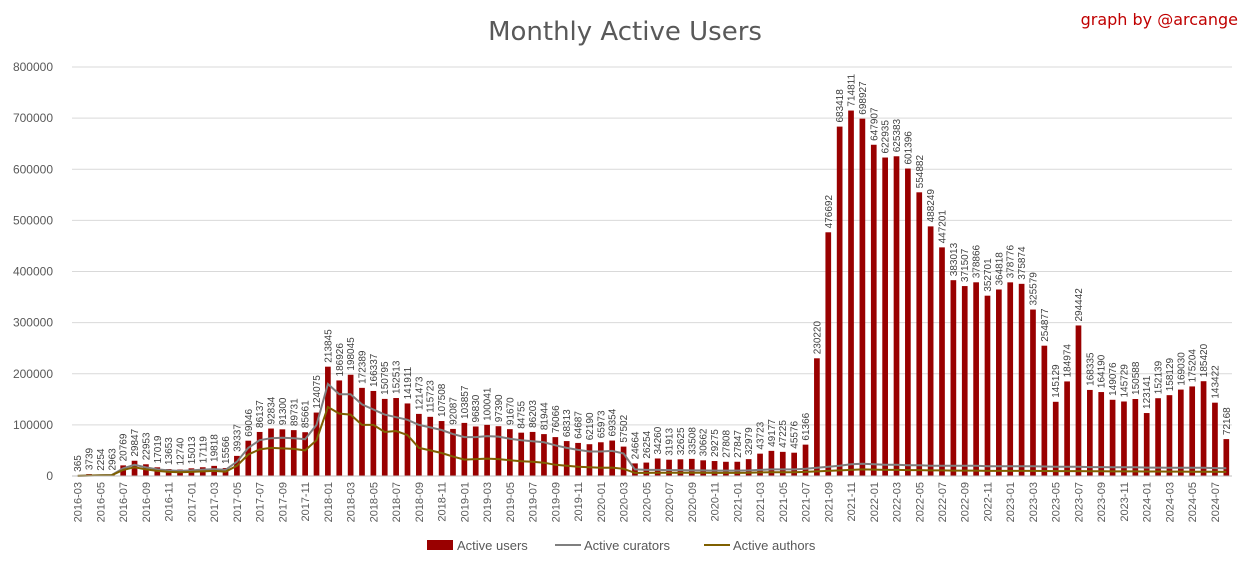 This screenshot has width=1249, height=568. Describe the element at coordinates (897, 135) in the screenshot. I see `data-label: 625383` at that location.